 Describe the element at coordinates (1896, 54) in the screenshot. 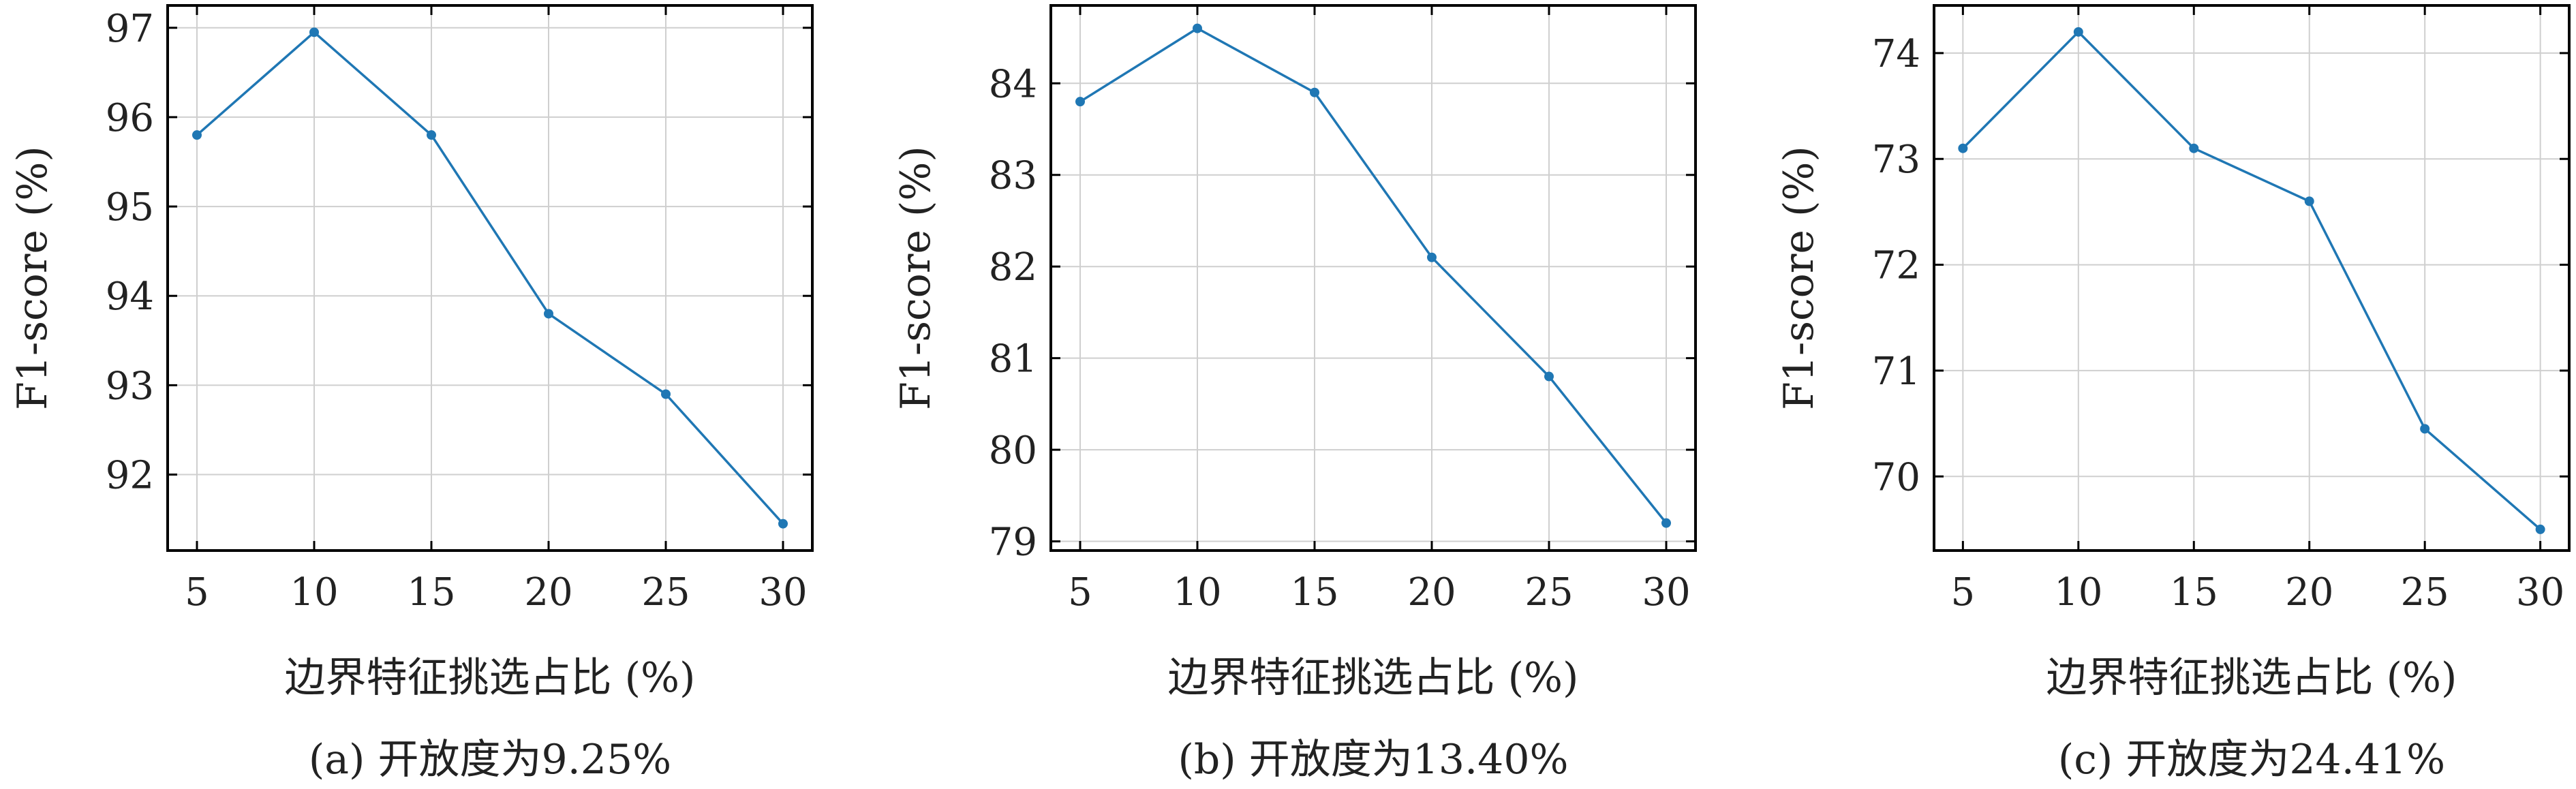

I see `y-tick-label: 74` at that location.